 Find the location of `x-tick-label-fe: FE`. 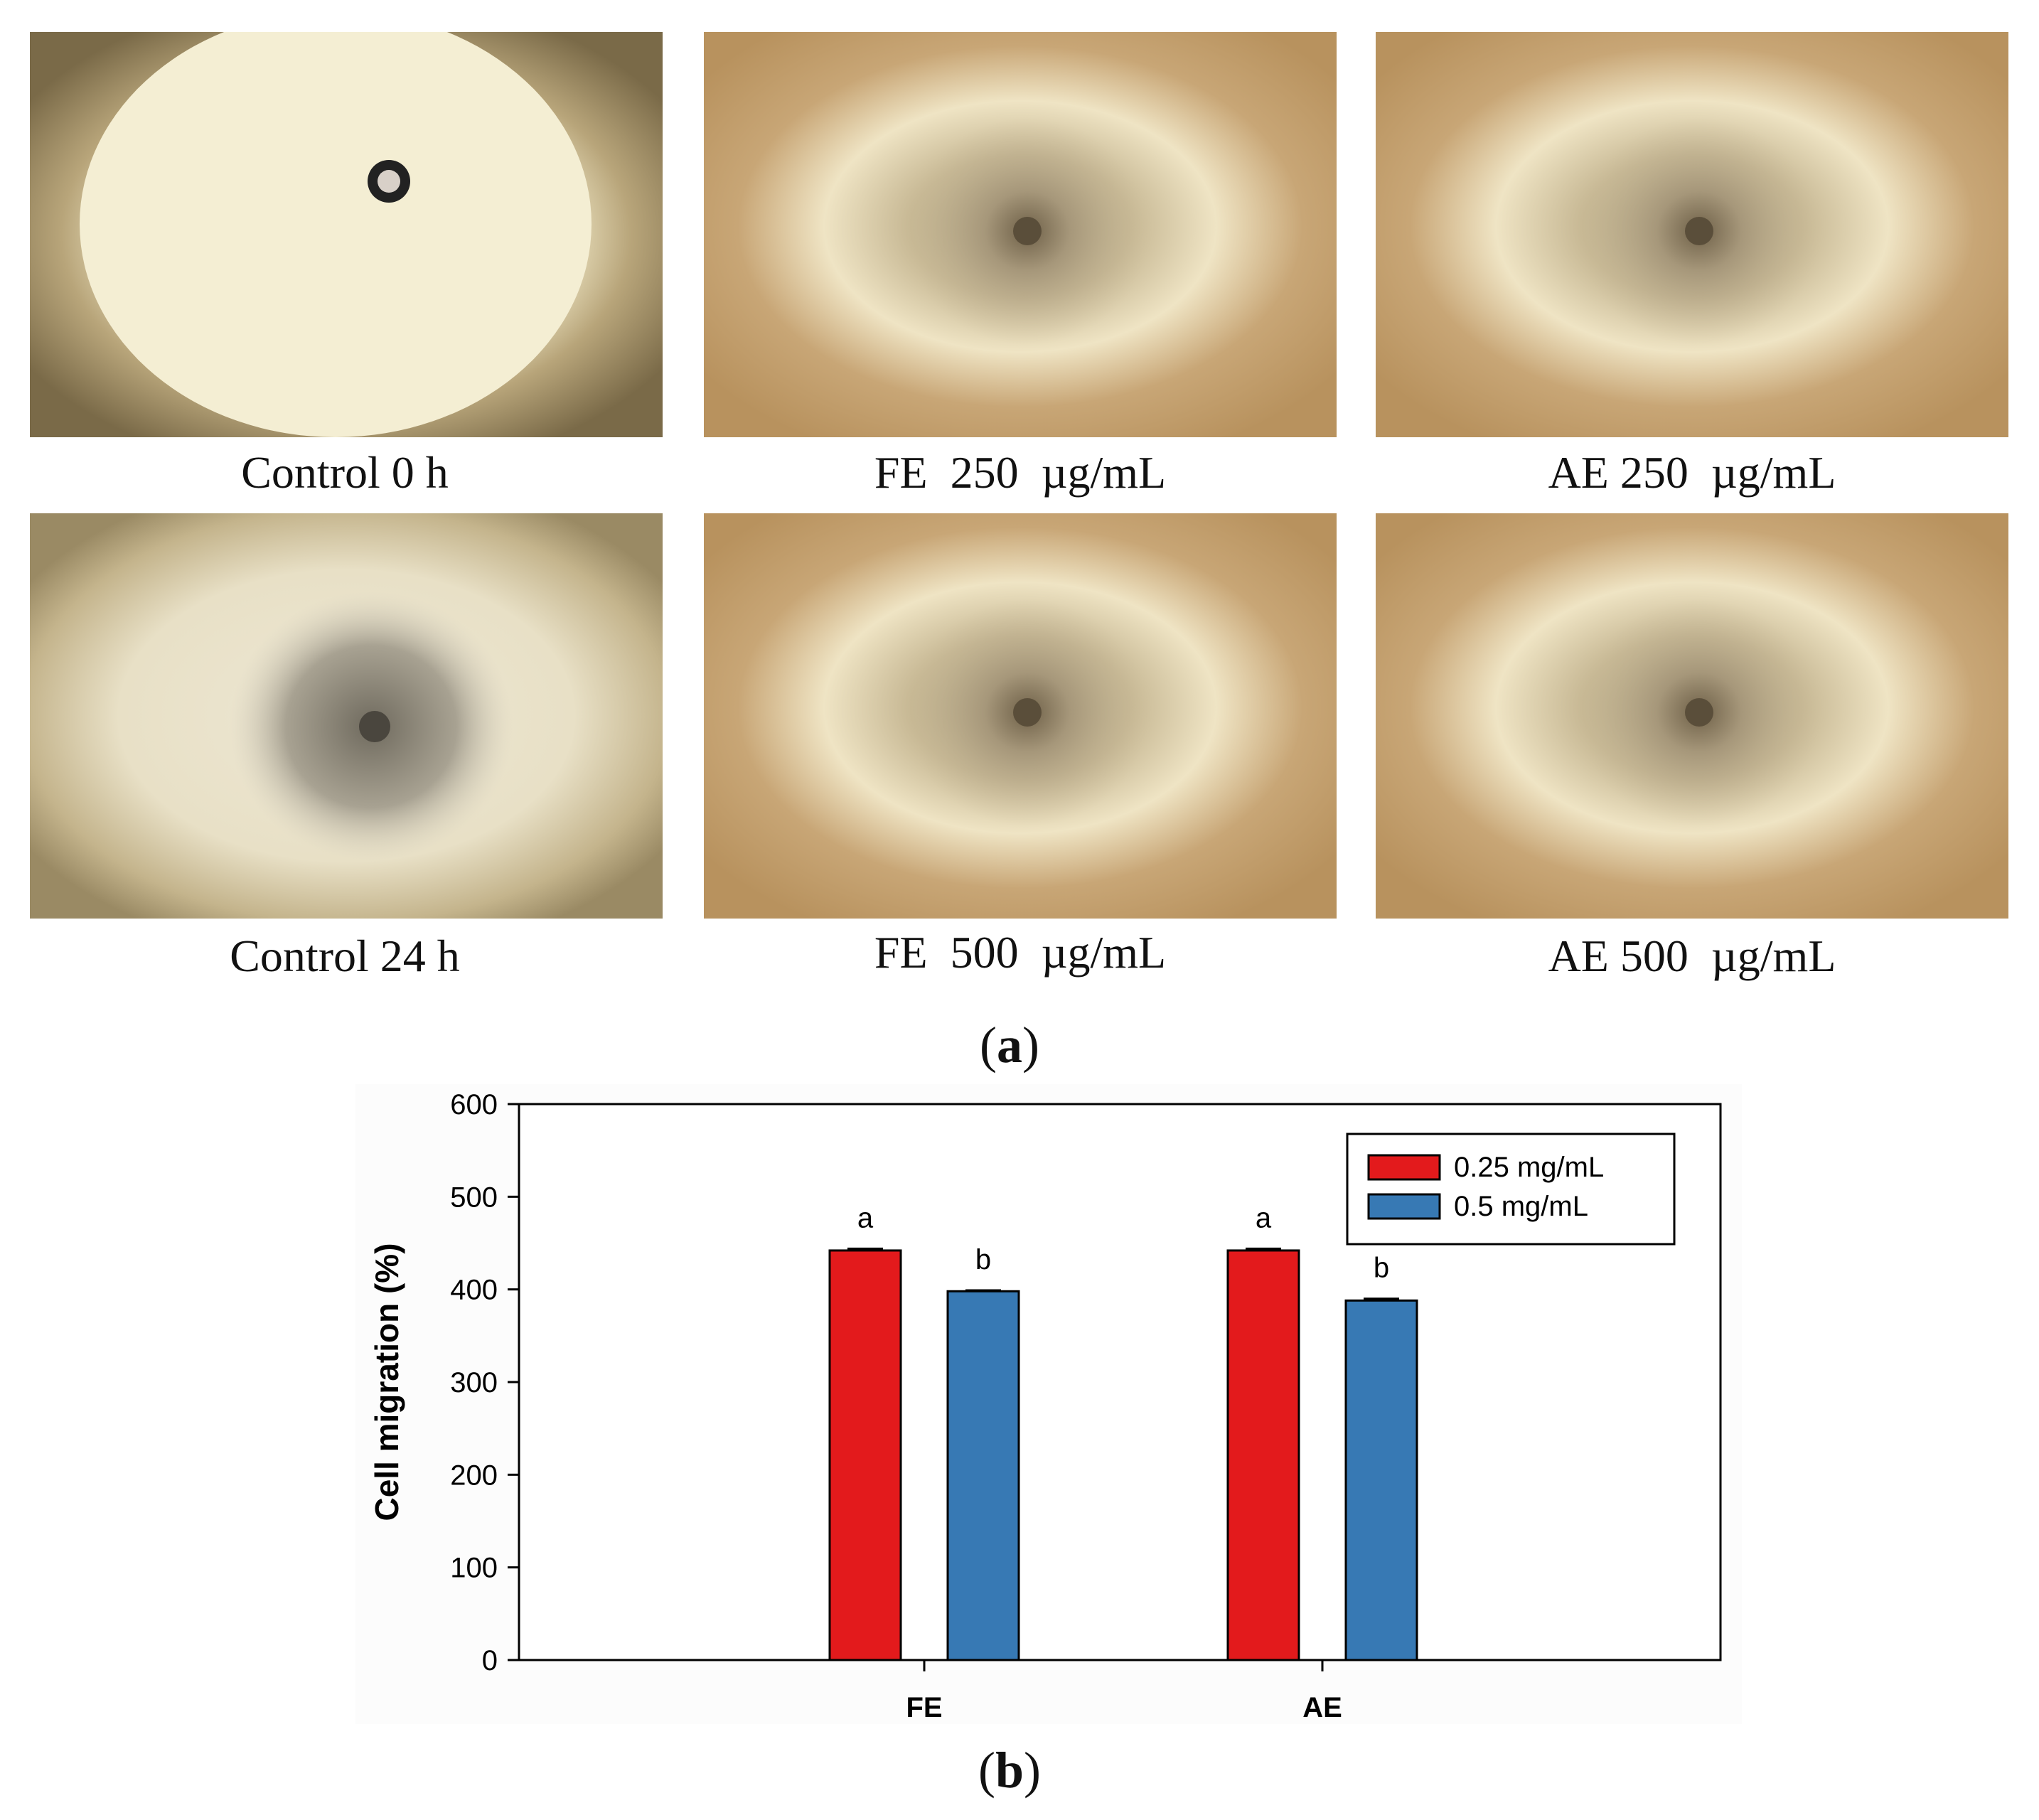

x-tick-label-fe: FE is located at coordinates (924, 1708).